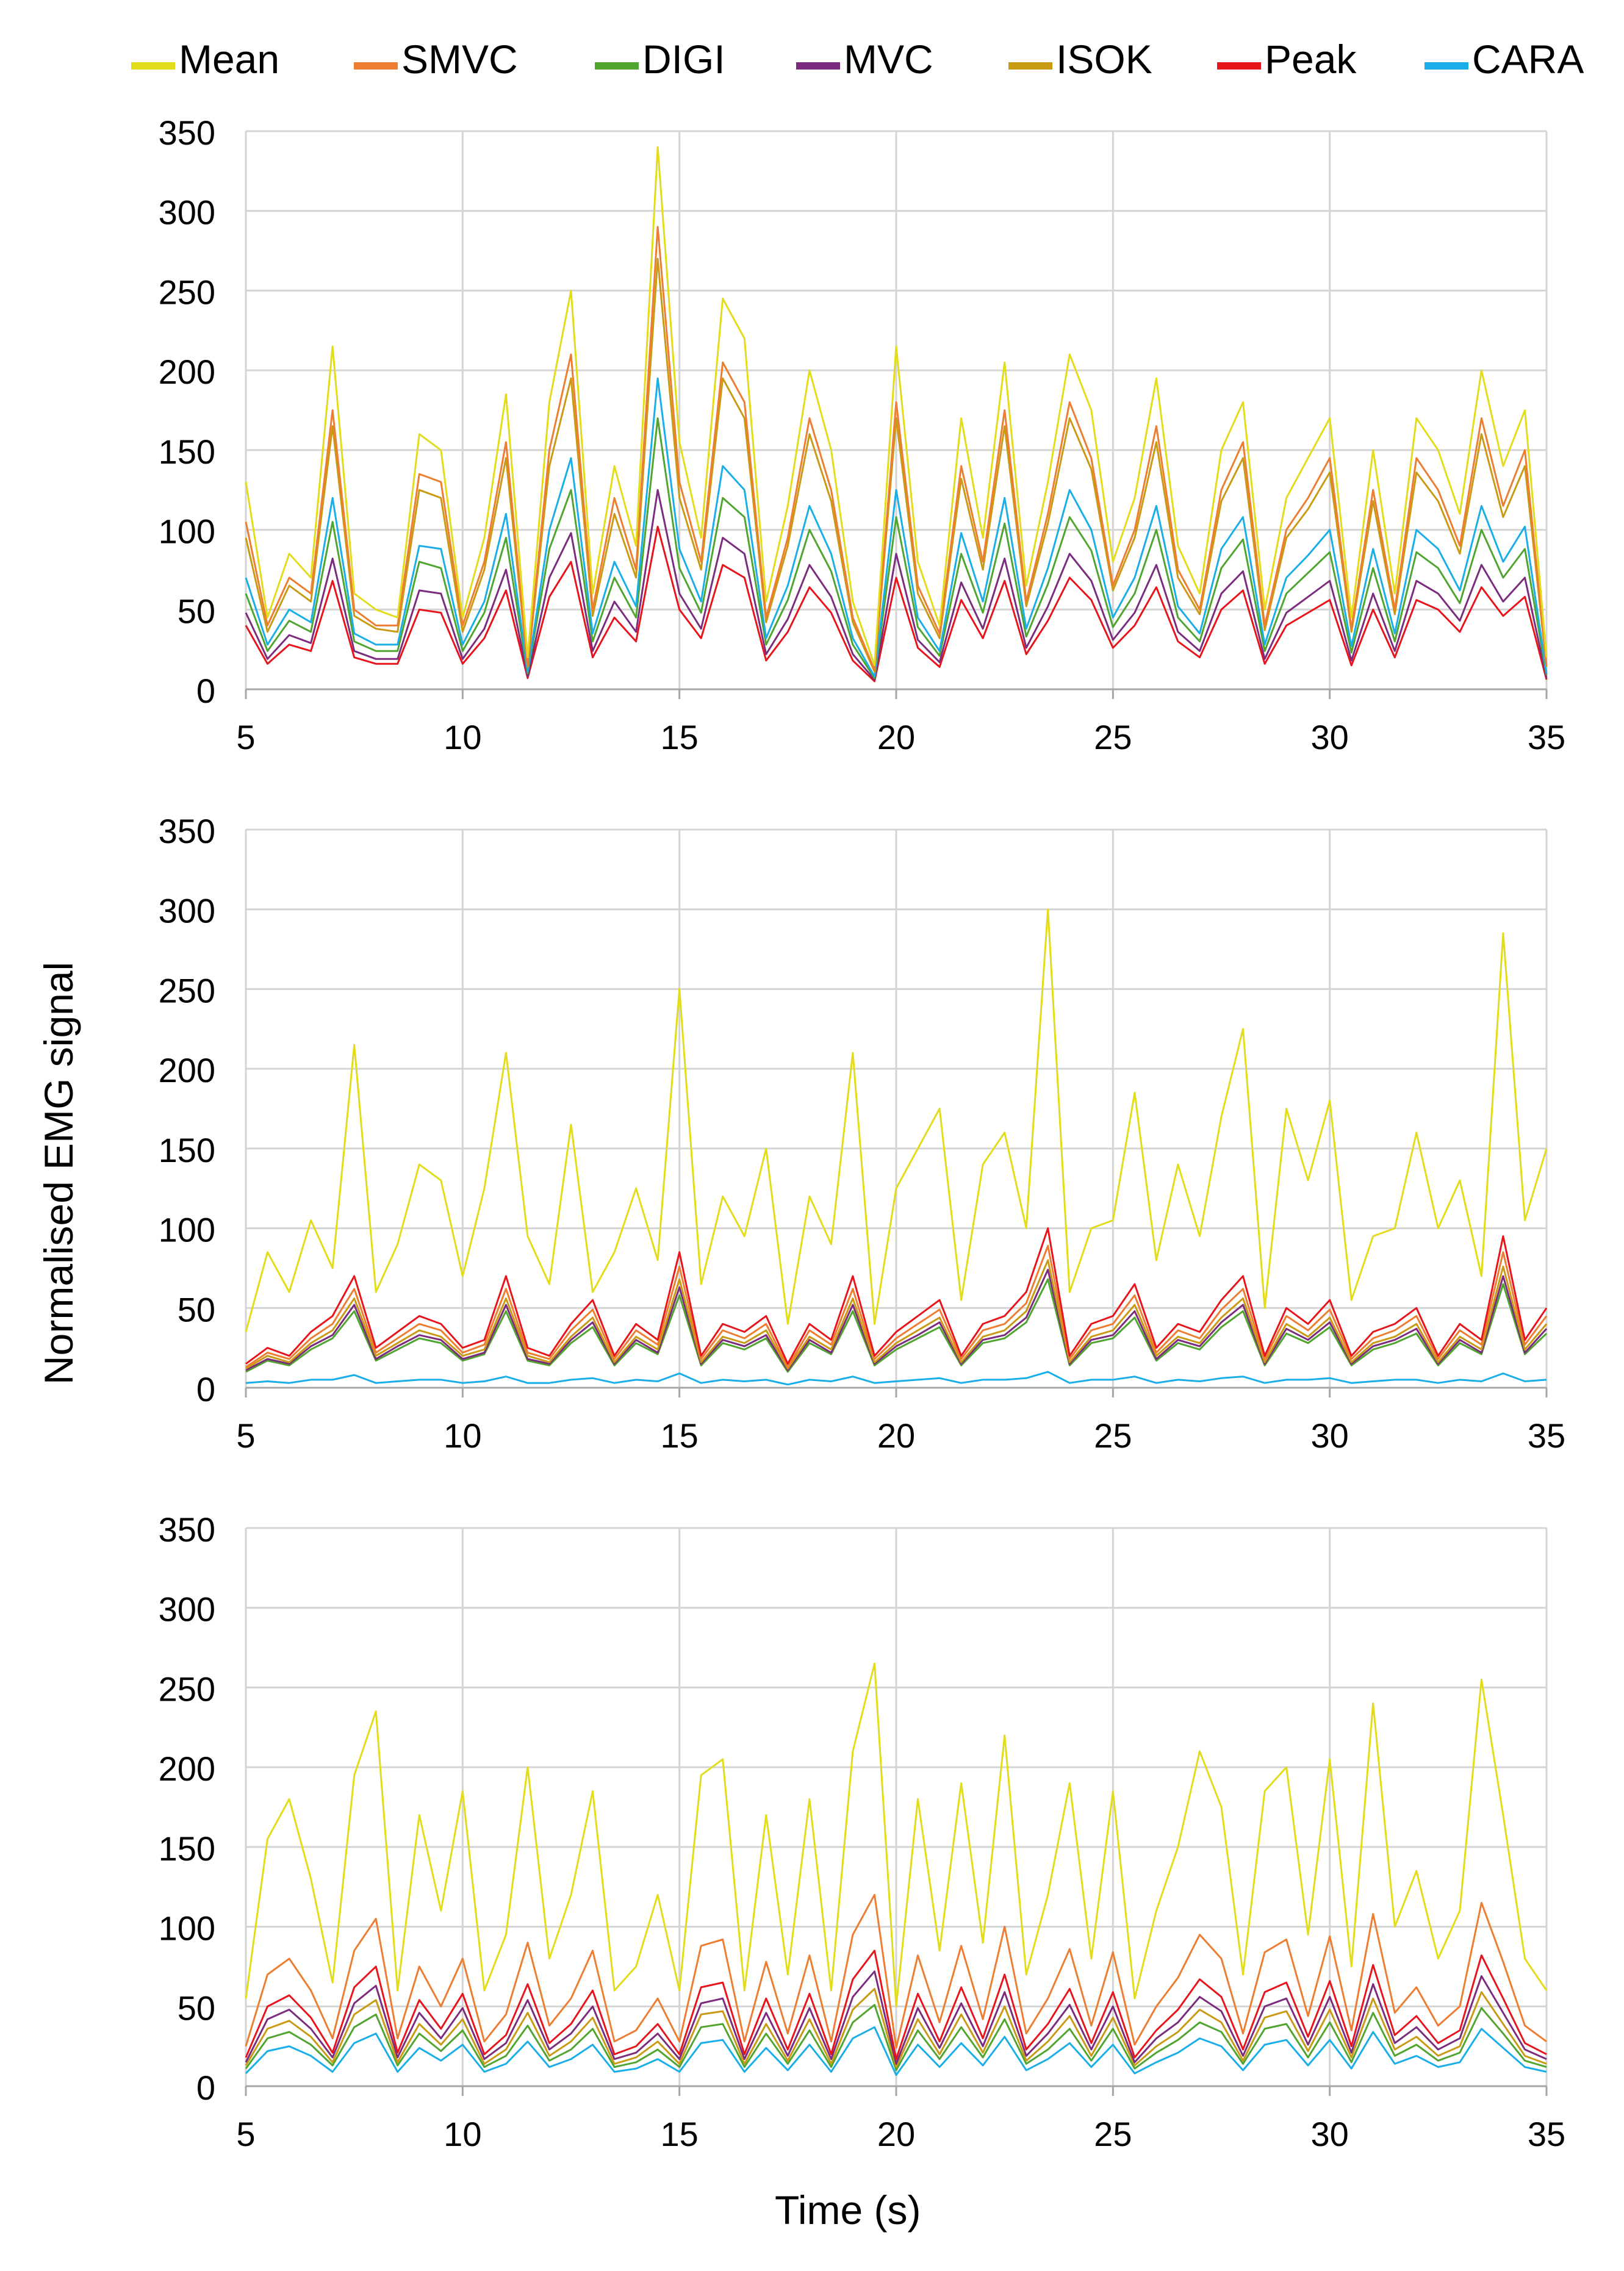  I want to click on legend-label: CARA, so click(1528, 59).